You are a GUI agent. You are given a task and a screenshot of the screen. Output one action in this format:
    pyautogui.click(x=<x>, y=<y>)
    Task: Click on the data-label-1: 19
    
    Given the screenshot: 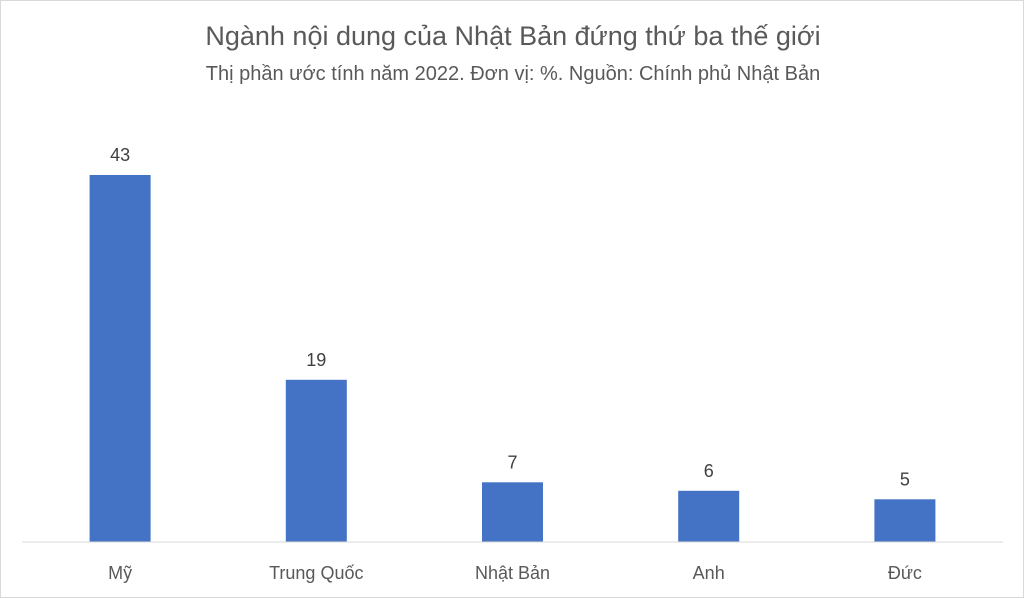 What is the action you would take?
    pyautogui.click(x=316, y=360)
    